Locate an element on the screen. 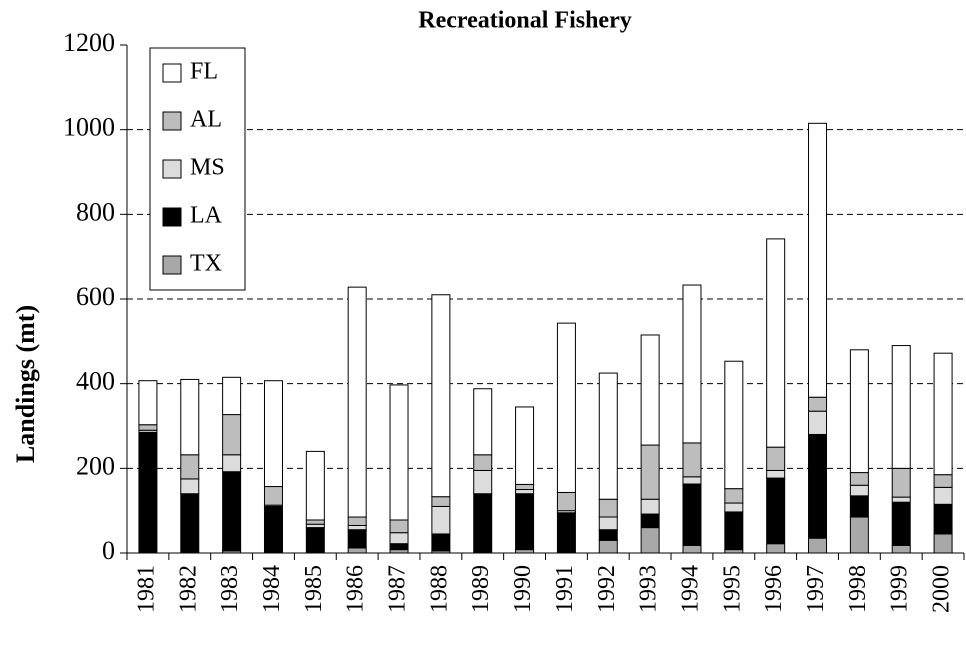 Image resolution: width=966 pixels, height=652 pixels. x-tick-label: 1981 is located at coordinates (146, 589).